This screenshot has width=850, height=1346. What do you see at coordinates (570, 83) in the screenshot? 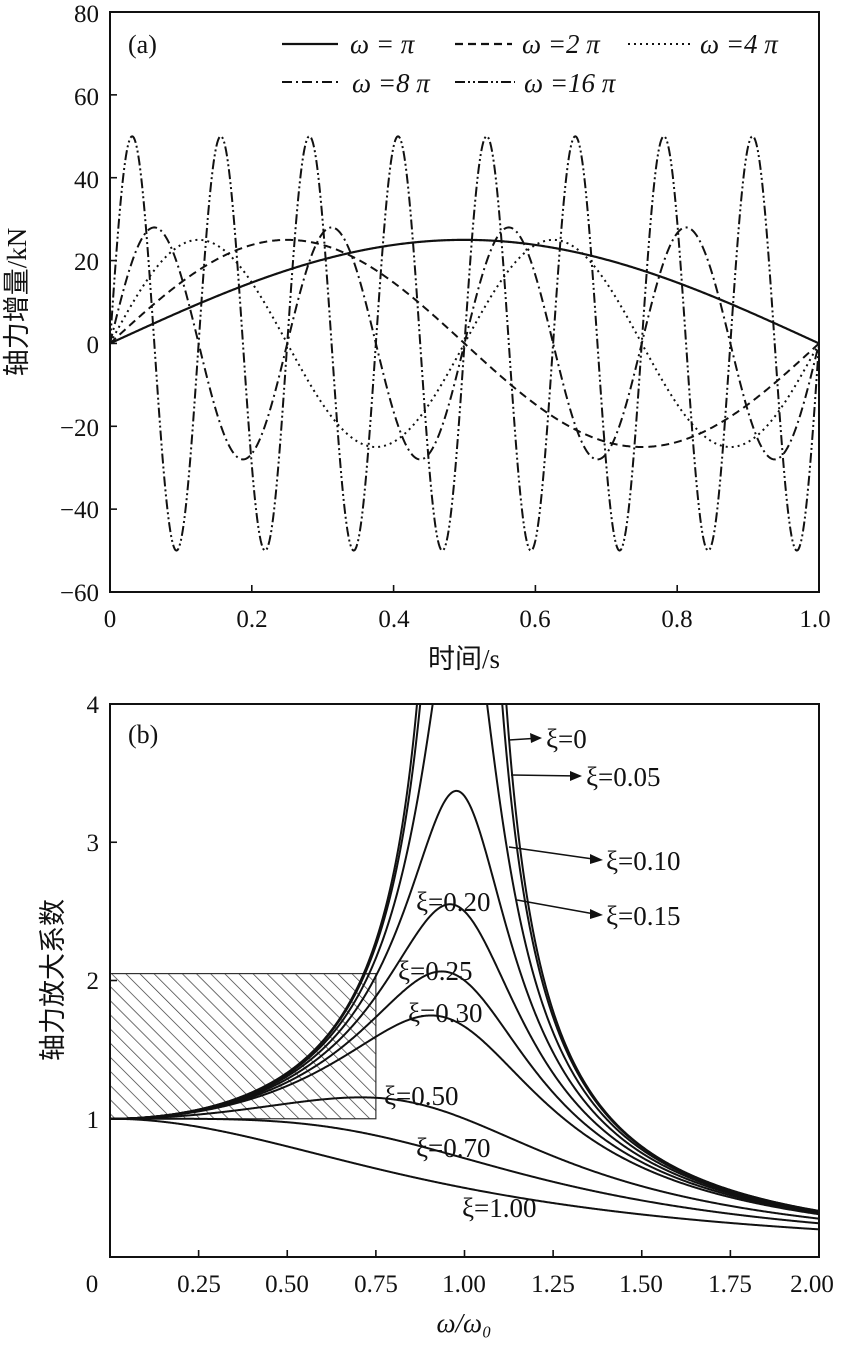
I see `legend-label-omega-16pi: ω =16 π` at bounding box center [570, 83].